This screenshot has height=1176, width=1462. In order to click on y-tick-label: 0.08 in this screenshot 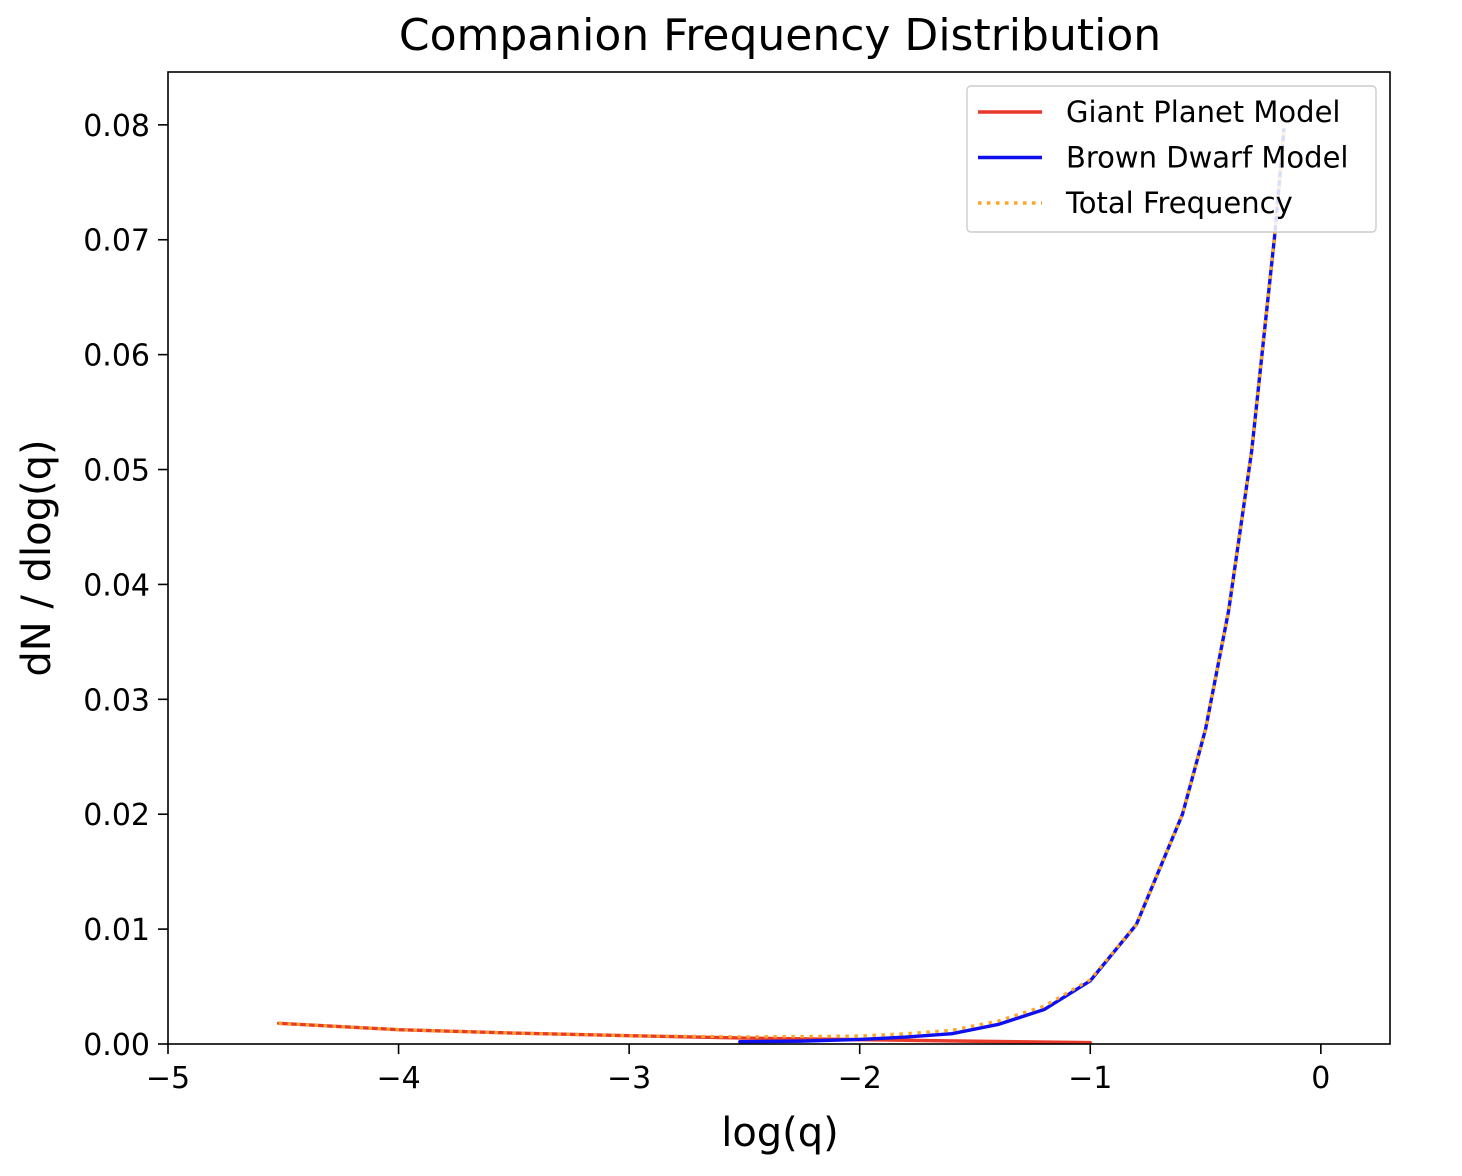, I will do `click(116, 126)`.